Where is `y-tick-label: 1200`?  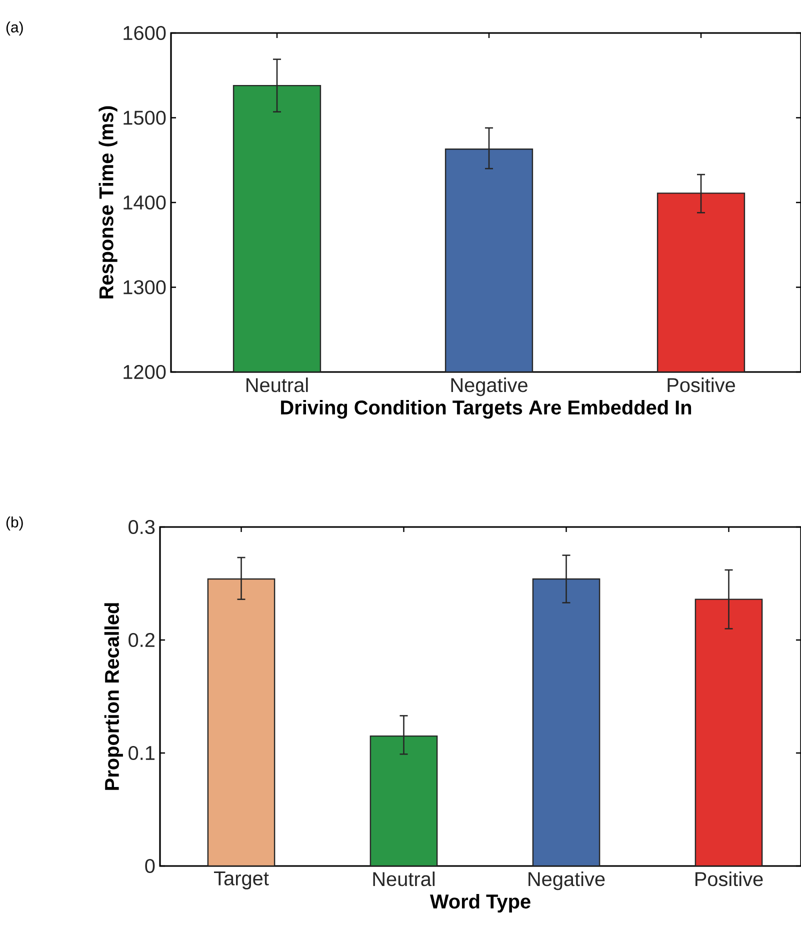 y-tick-label: 1200 is located at coordinates (145, 372).